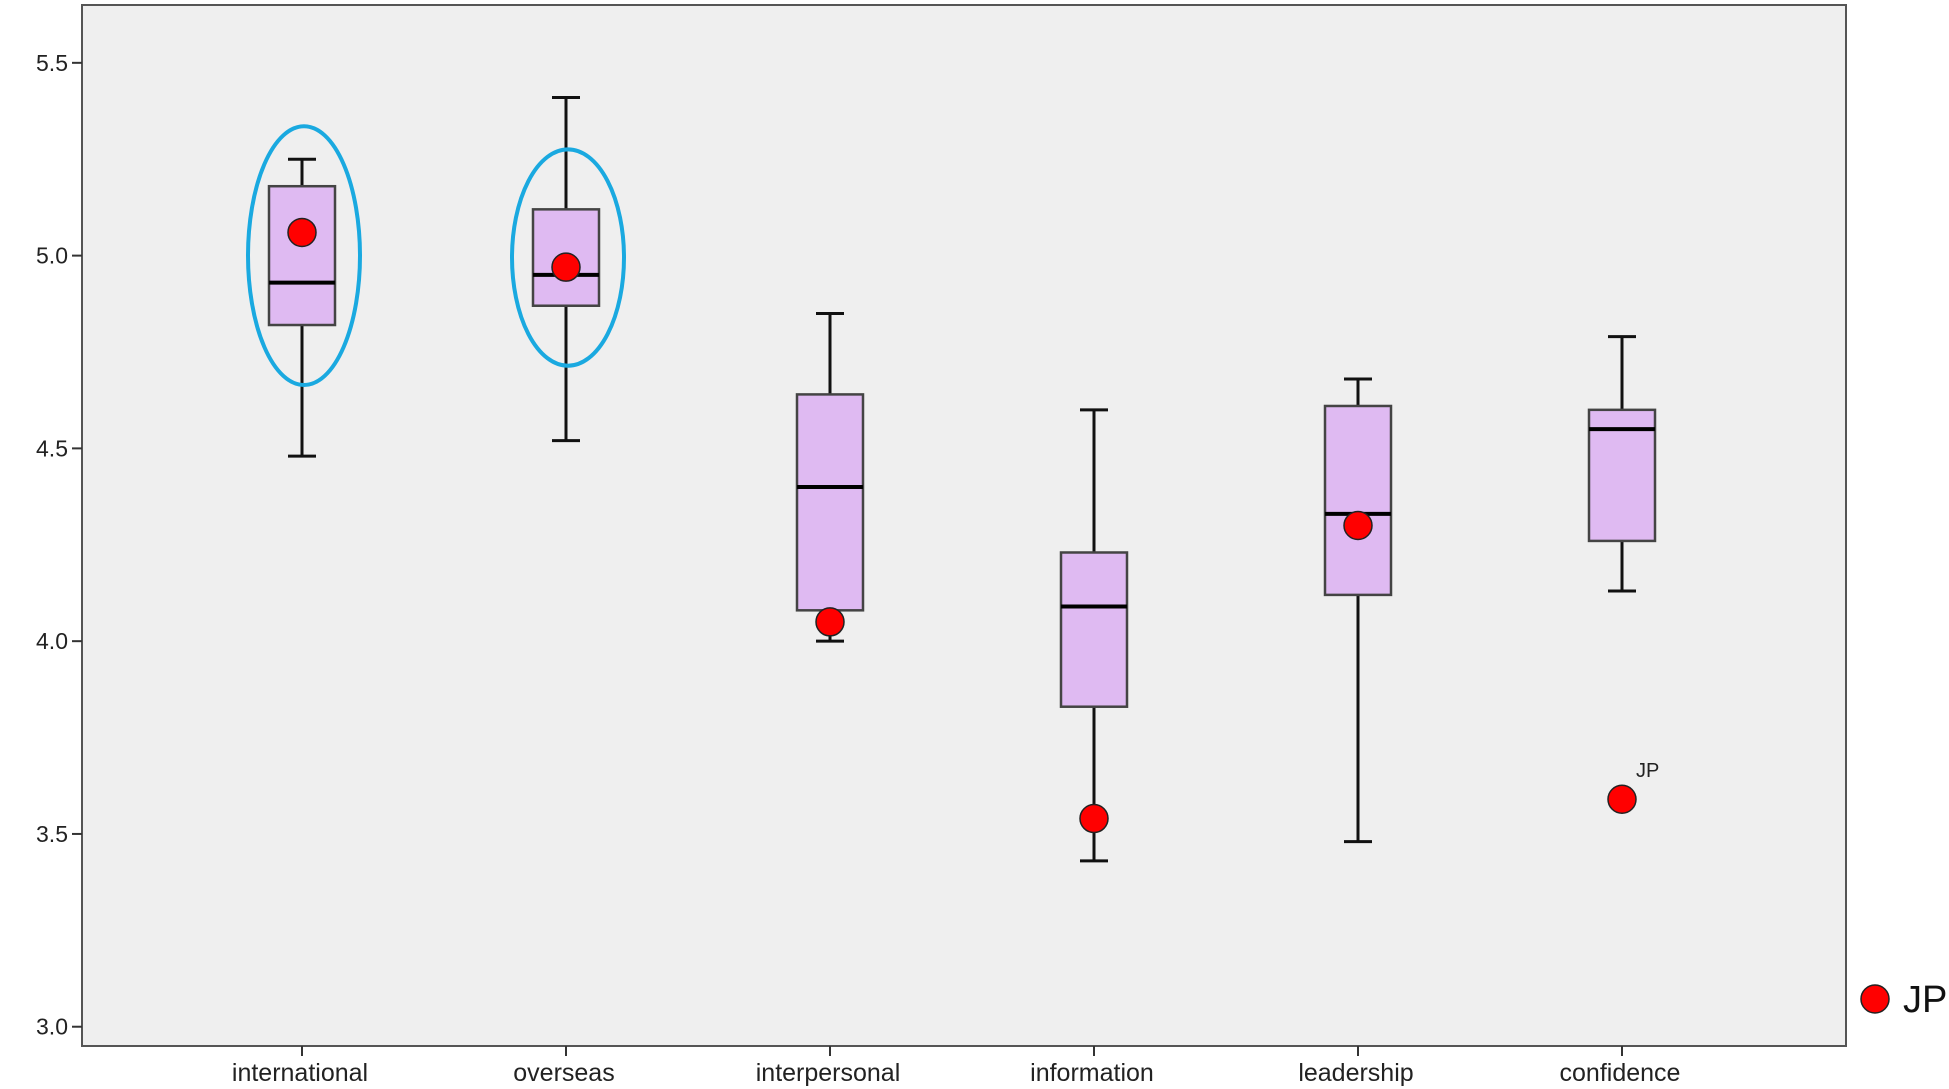 The image size is (1949, 1089). What do you see at coordinates (563, 1073) in the screenshot?
I see `x-category-label: overseas` at bounding box center [563, 1073].